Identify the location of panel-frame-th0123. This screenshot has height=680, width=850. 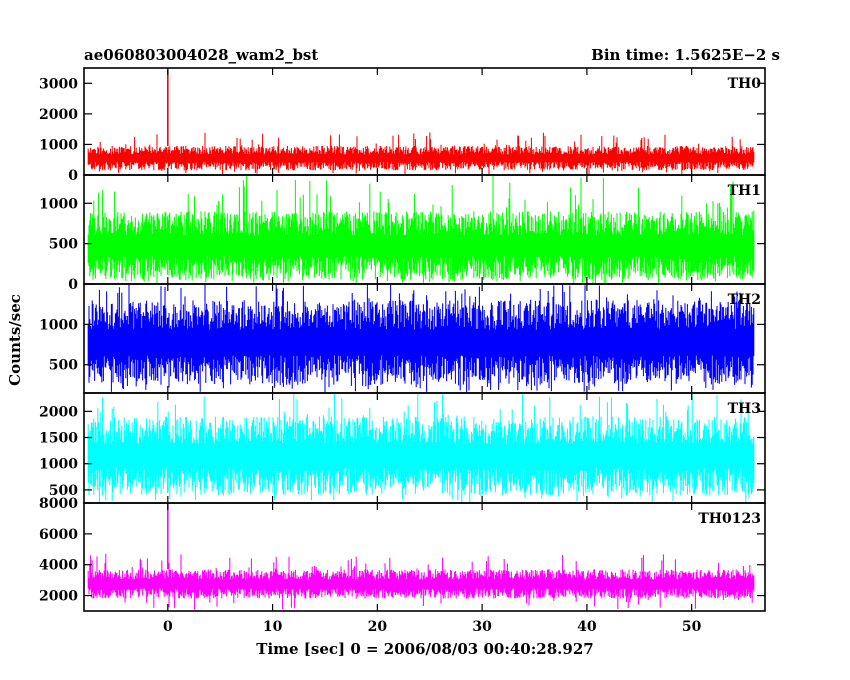
(424, 557).